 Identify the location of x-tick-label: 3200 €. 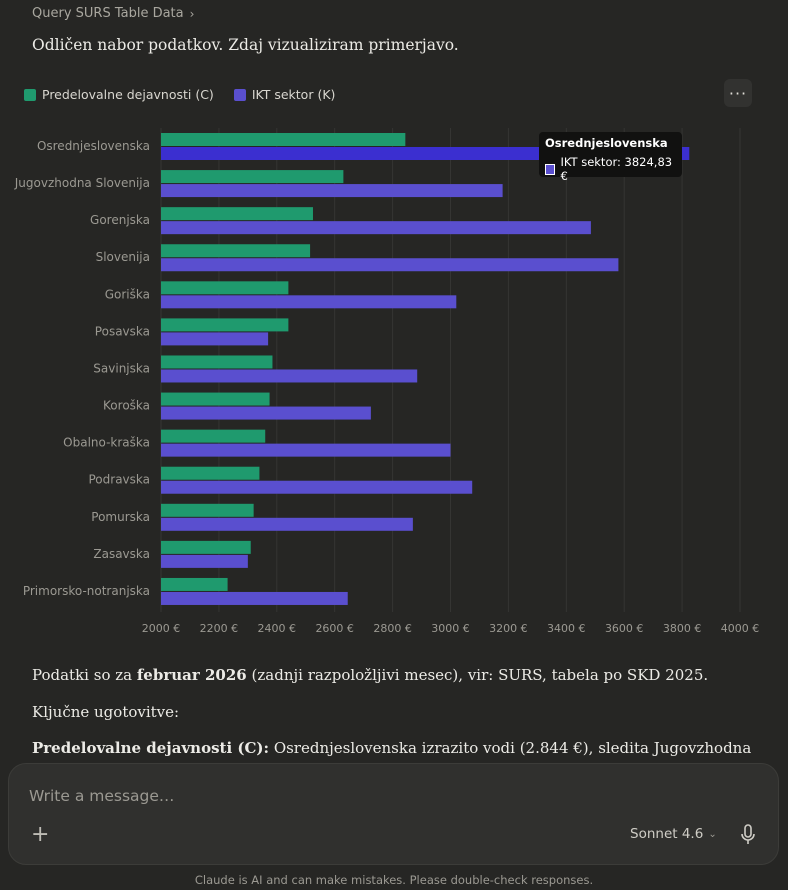
(508, 628).